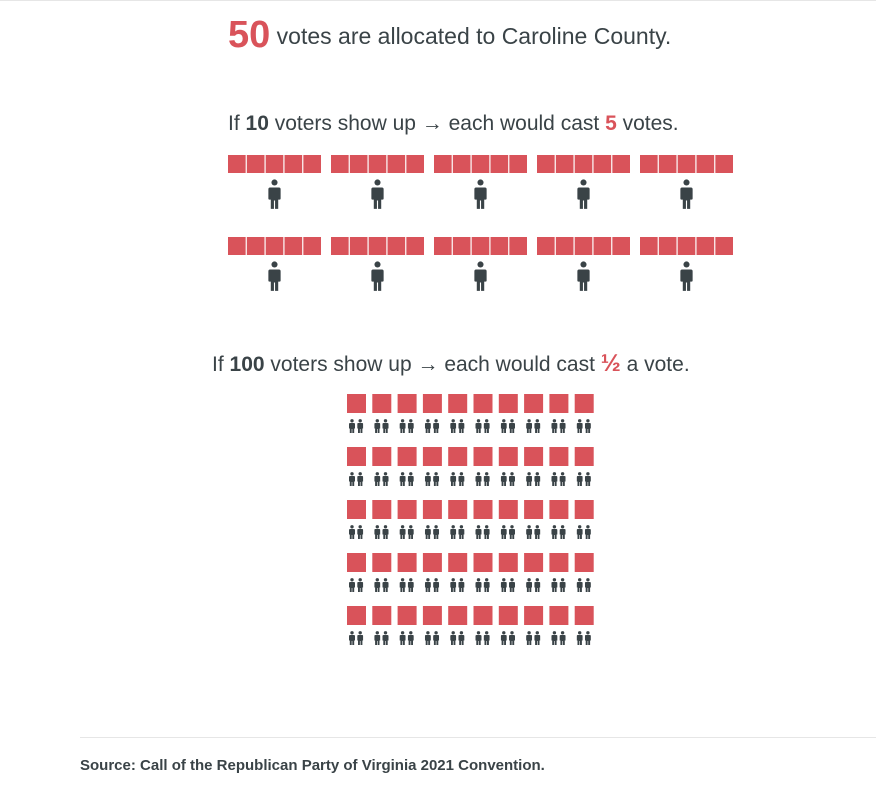  What do you see at coordinates (438, 0) in the screenshot?
I see `top-divider` at bounding box center [438, 0].